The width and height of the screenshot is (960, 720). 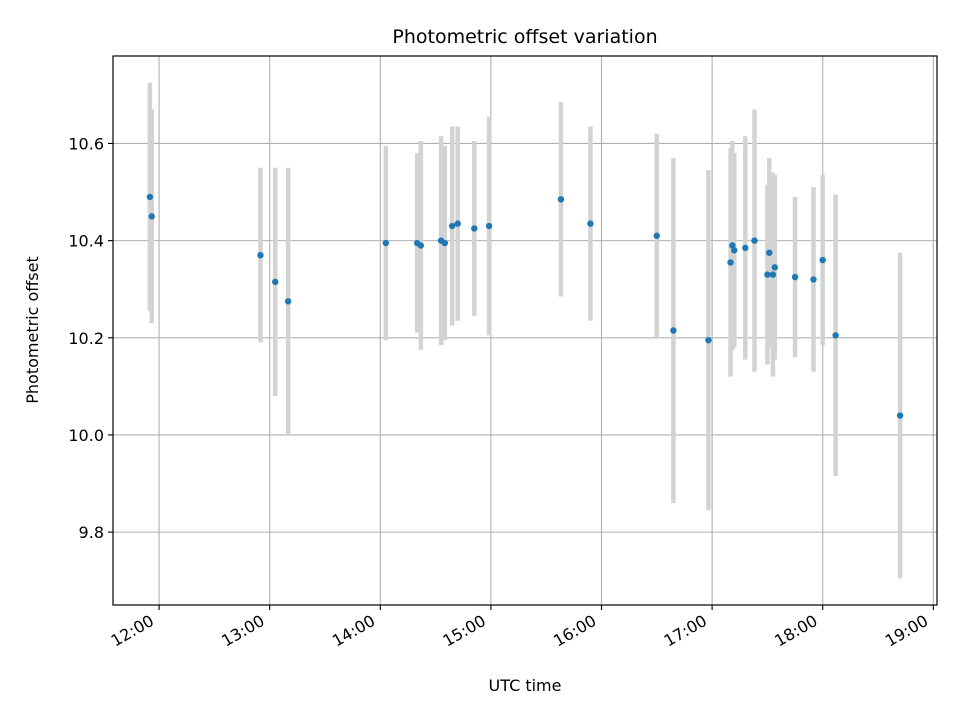 What do you see at coordinates (32, 330) in the screenshot?
I see `y-axis-label: Photometric offset` at bounding box center [32, 330].